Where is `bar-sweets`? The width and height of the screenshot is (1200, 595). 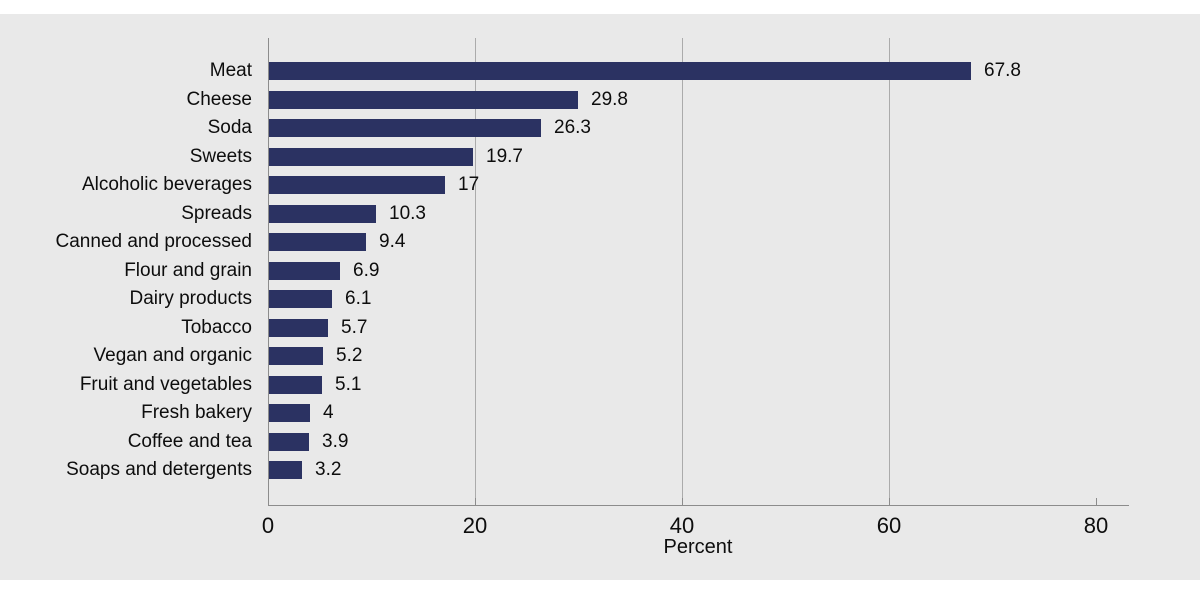 bar-sweets is located at coordinates (371, 157).